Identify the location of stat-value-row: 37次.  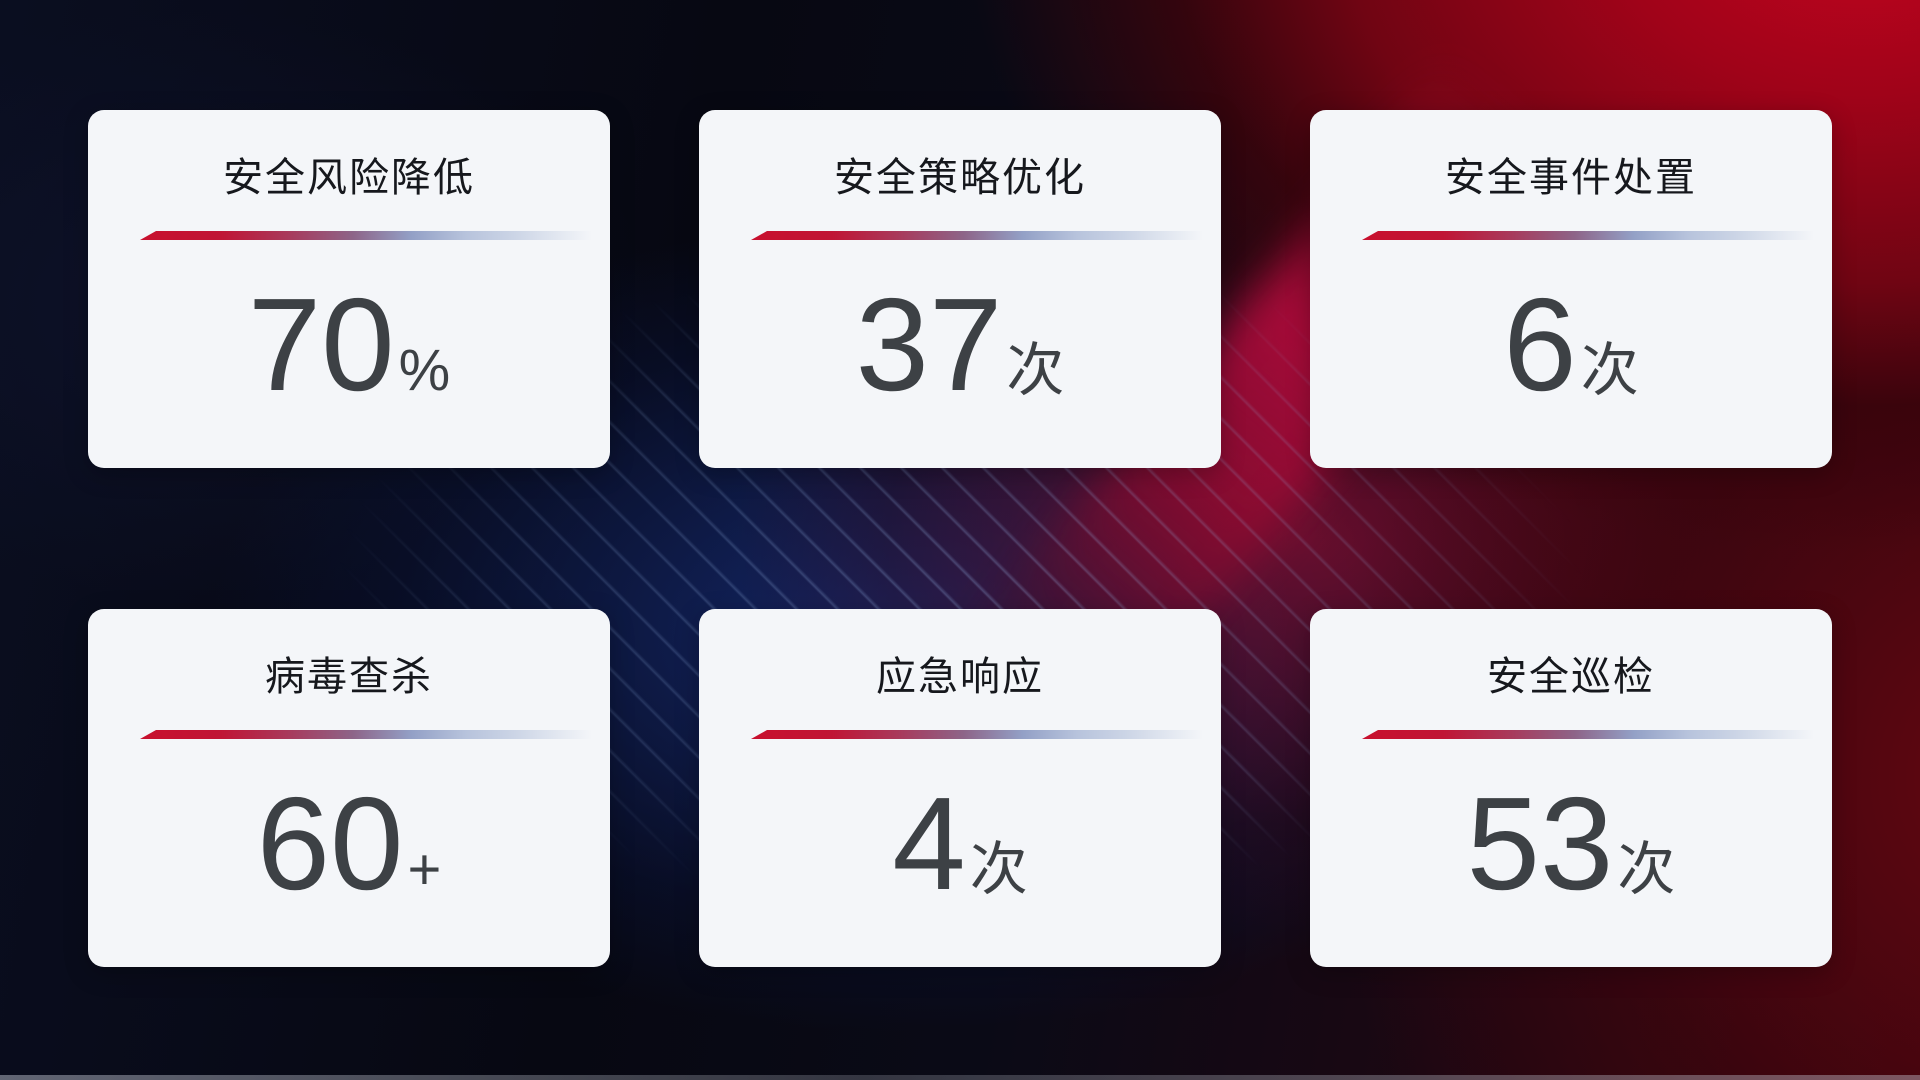
(960, 345).